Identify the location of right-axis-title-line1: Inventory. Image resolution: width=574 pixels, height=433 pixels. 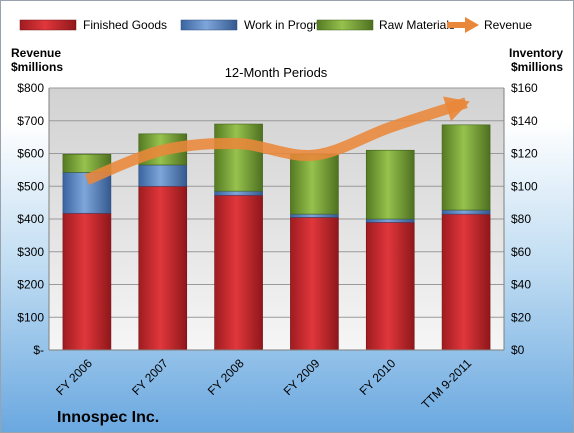
(536, 53).